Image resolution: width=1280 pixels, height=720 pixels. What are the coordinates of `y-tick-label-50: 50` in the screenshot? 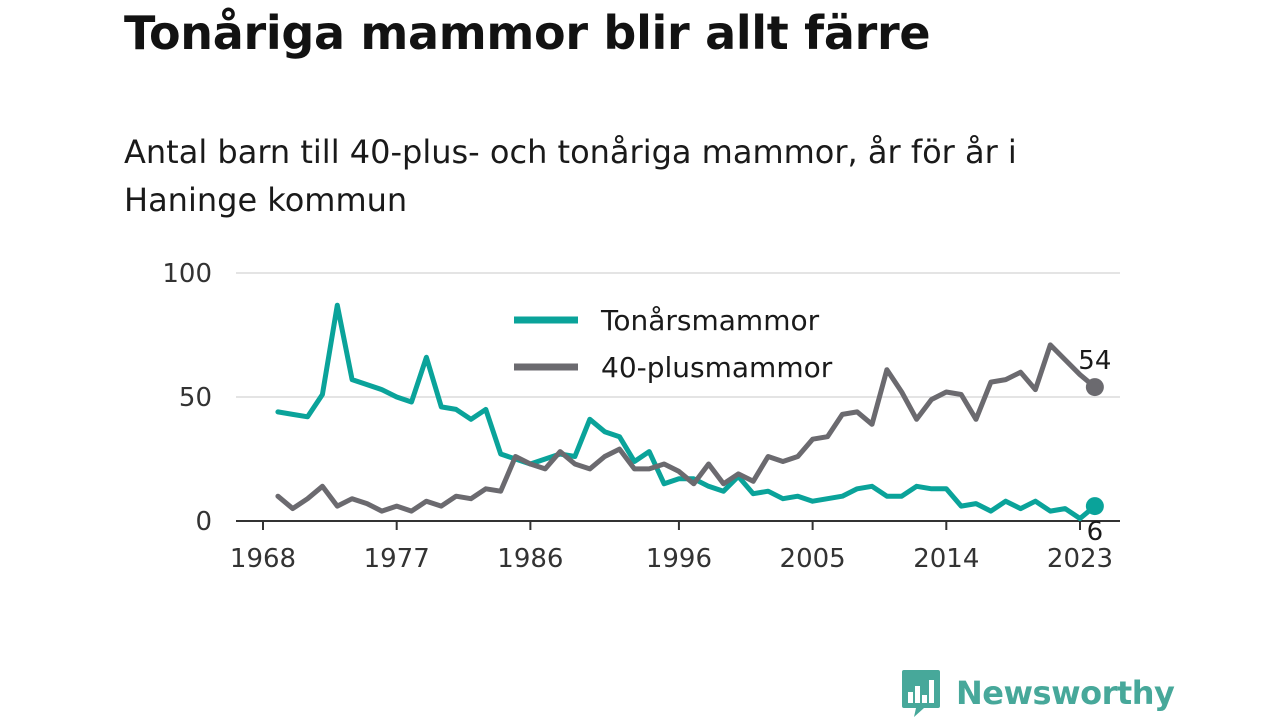 It's located at (195, 398).